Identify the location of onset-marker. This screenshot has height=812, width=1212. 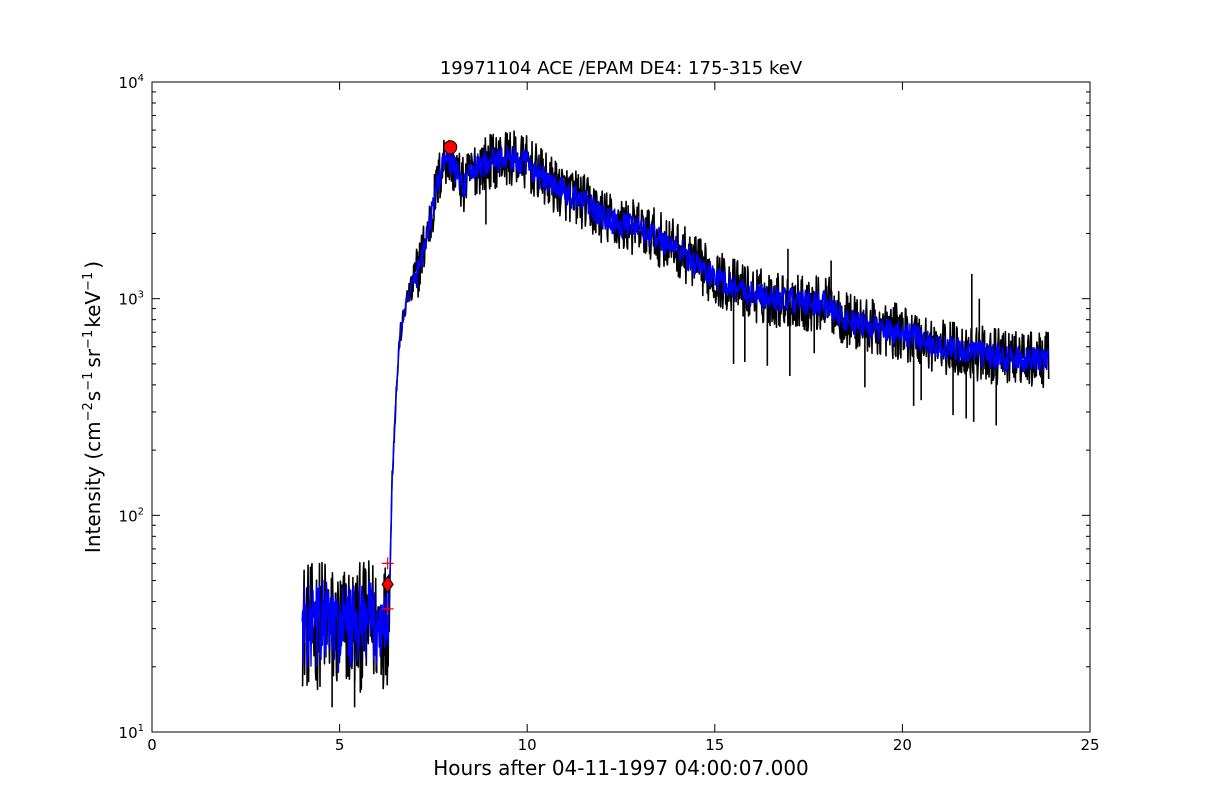
(387, 584).